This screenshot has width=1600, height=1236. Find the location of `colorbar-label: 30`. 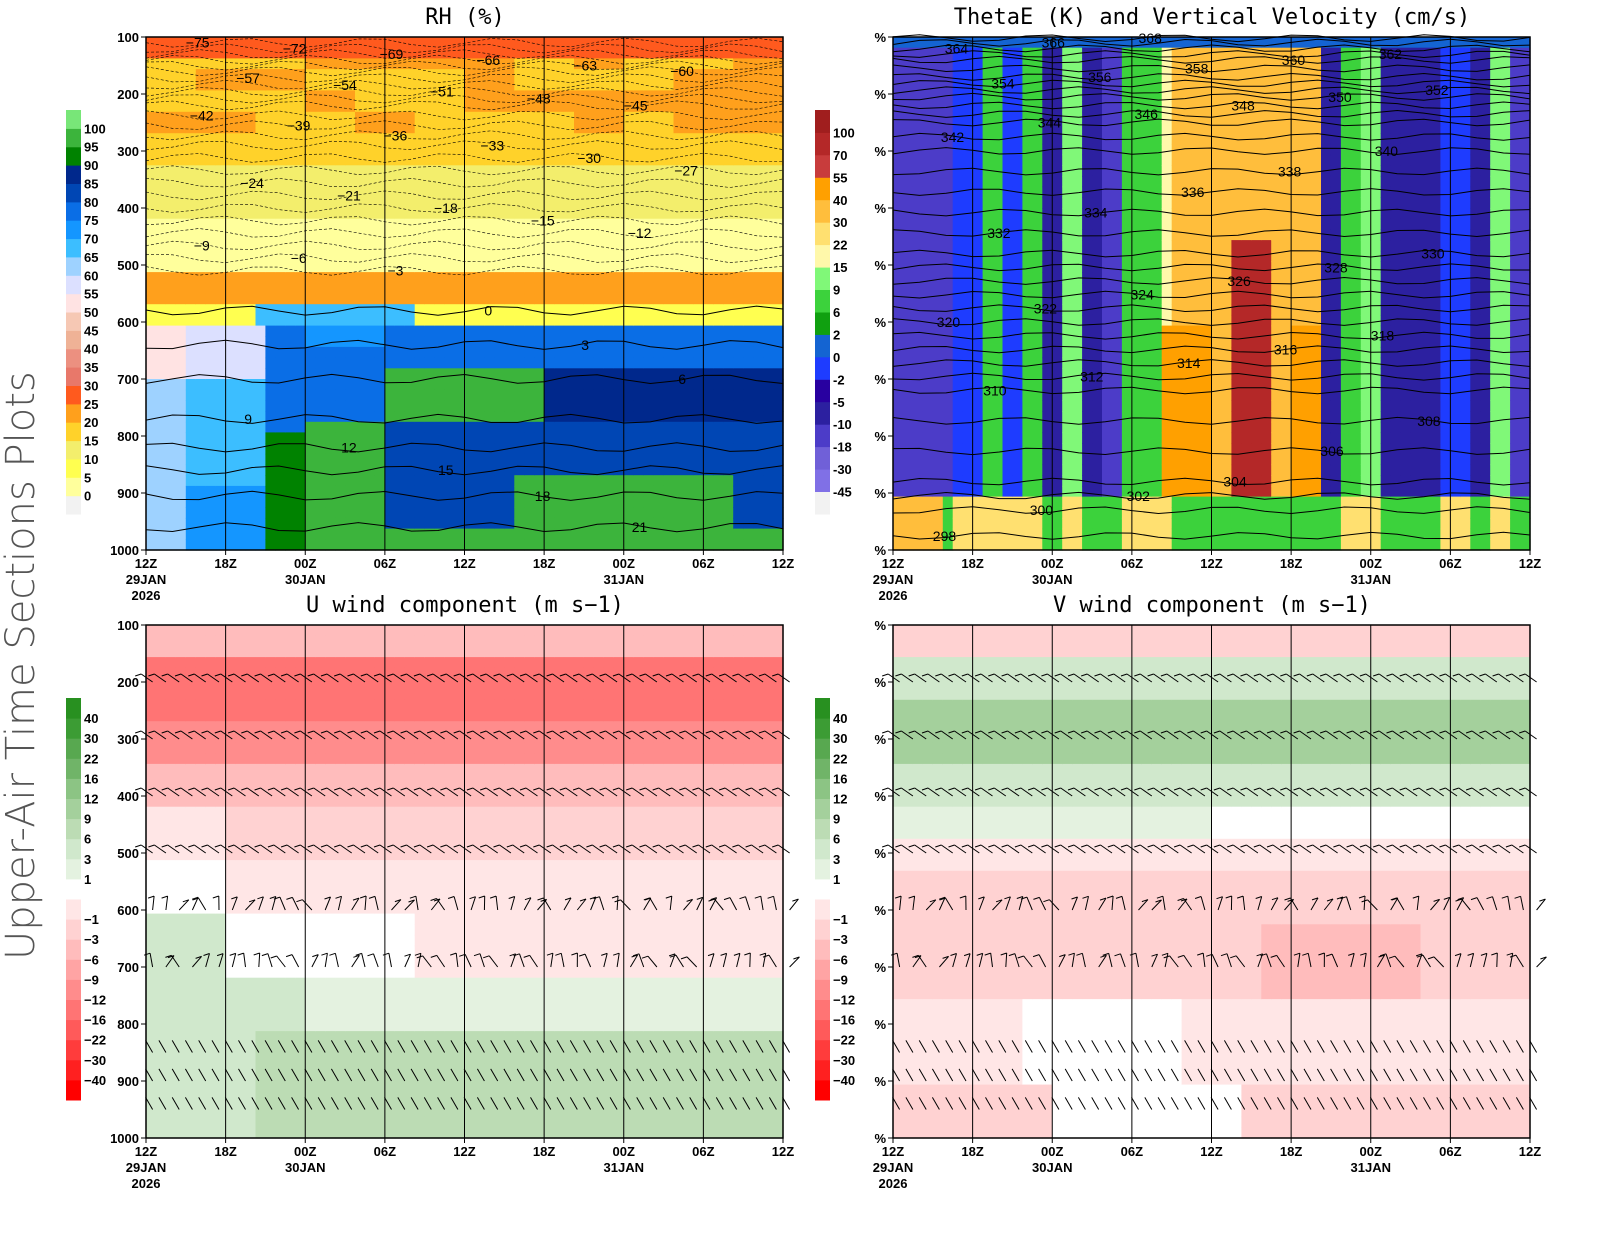

colorbar-label: 30 is located at coordinates (91, 386).